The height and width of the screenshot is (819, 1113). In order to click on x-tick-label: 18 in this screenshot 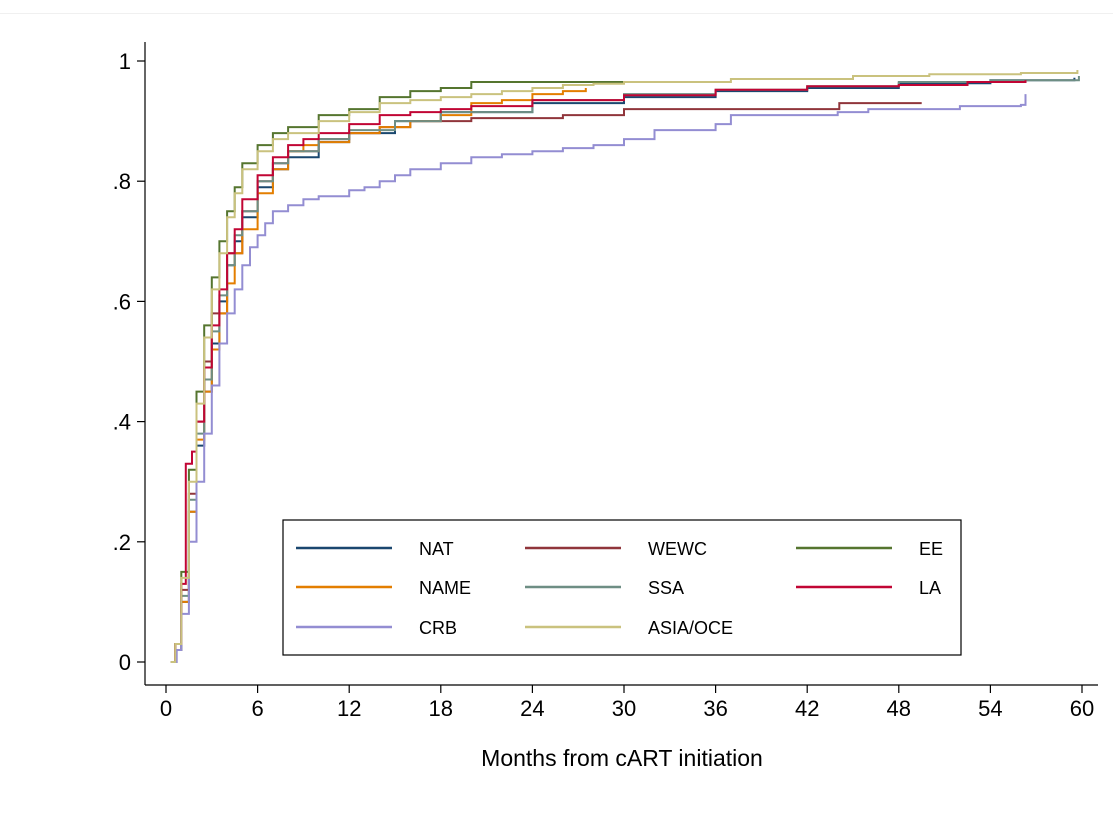, I will do `click(441, 708)`.